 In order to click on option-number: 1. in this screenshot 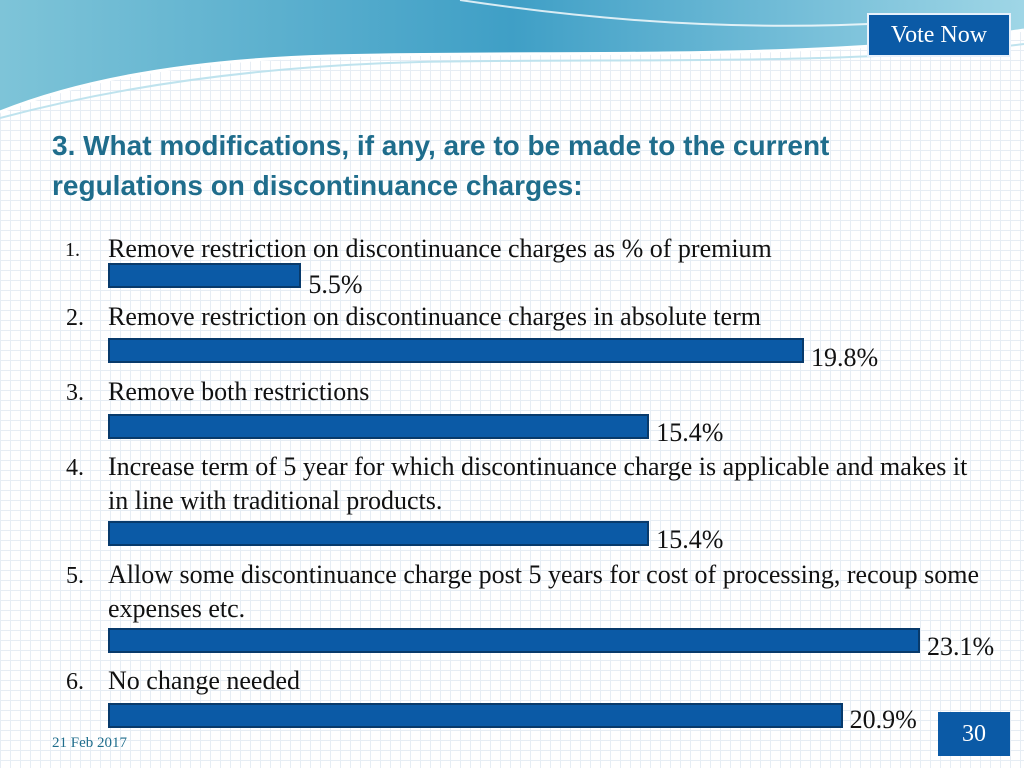, I will do `click(72, 250)`.